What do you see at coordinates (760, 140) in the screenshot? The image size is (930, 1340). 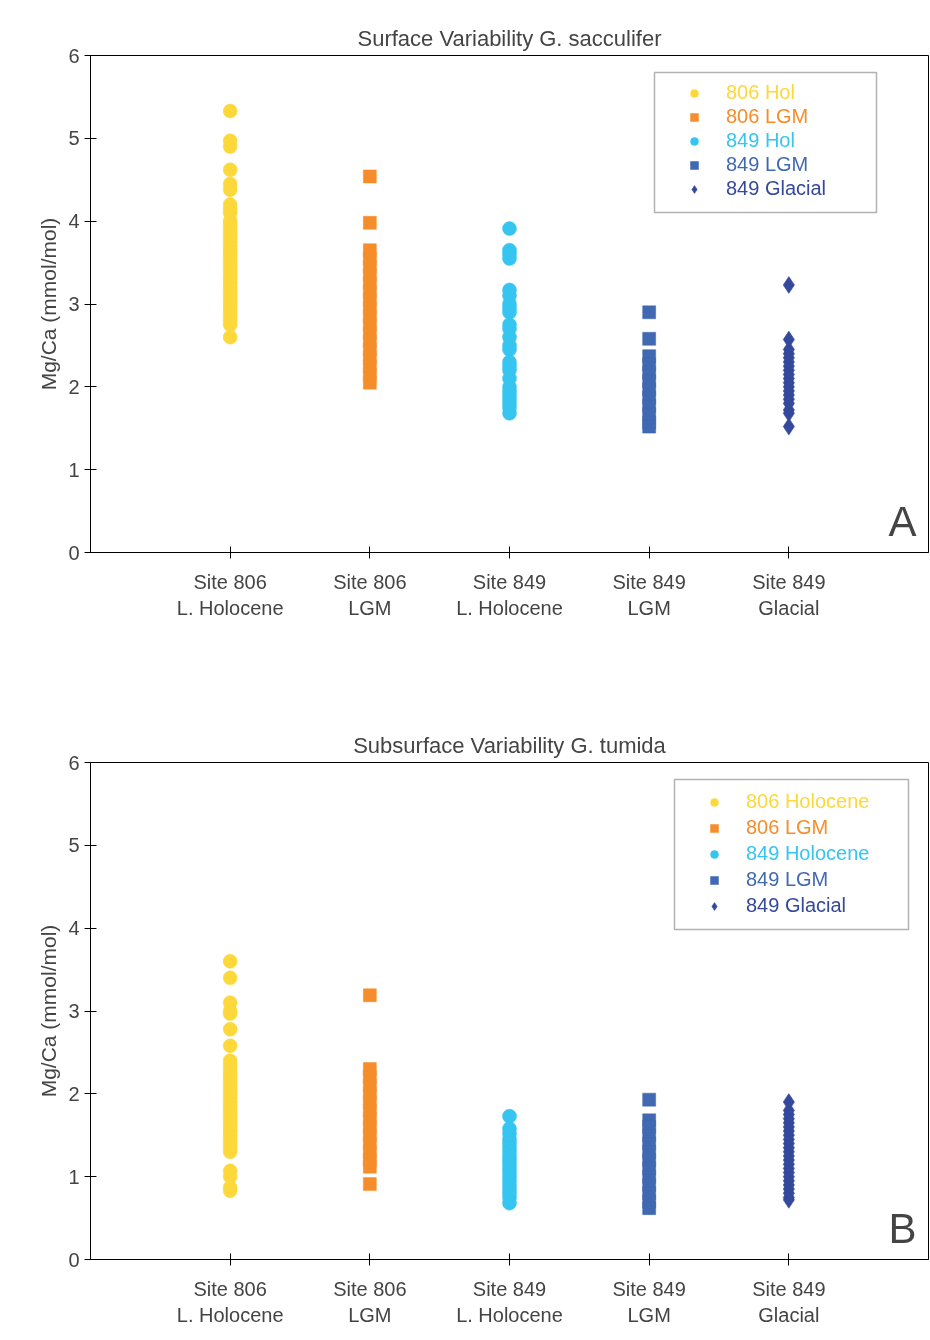 I see `legend-label: 849 Hol` at bounding box center [760, 140].